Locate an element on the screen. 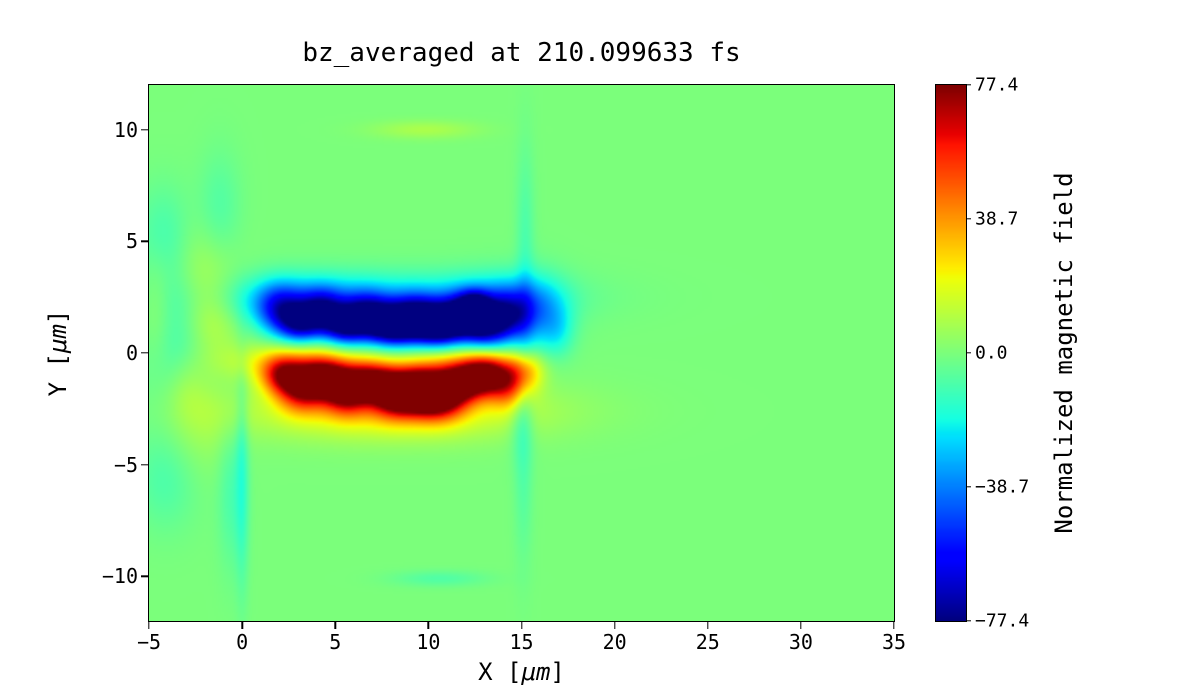 This screenshot has width=1200, height=700. y-axis-label-text: Y [ is located at coordinates (58, 375).